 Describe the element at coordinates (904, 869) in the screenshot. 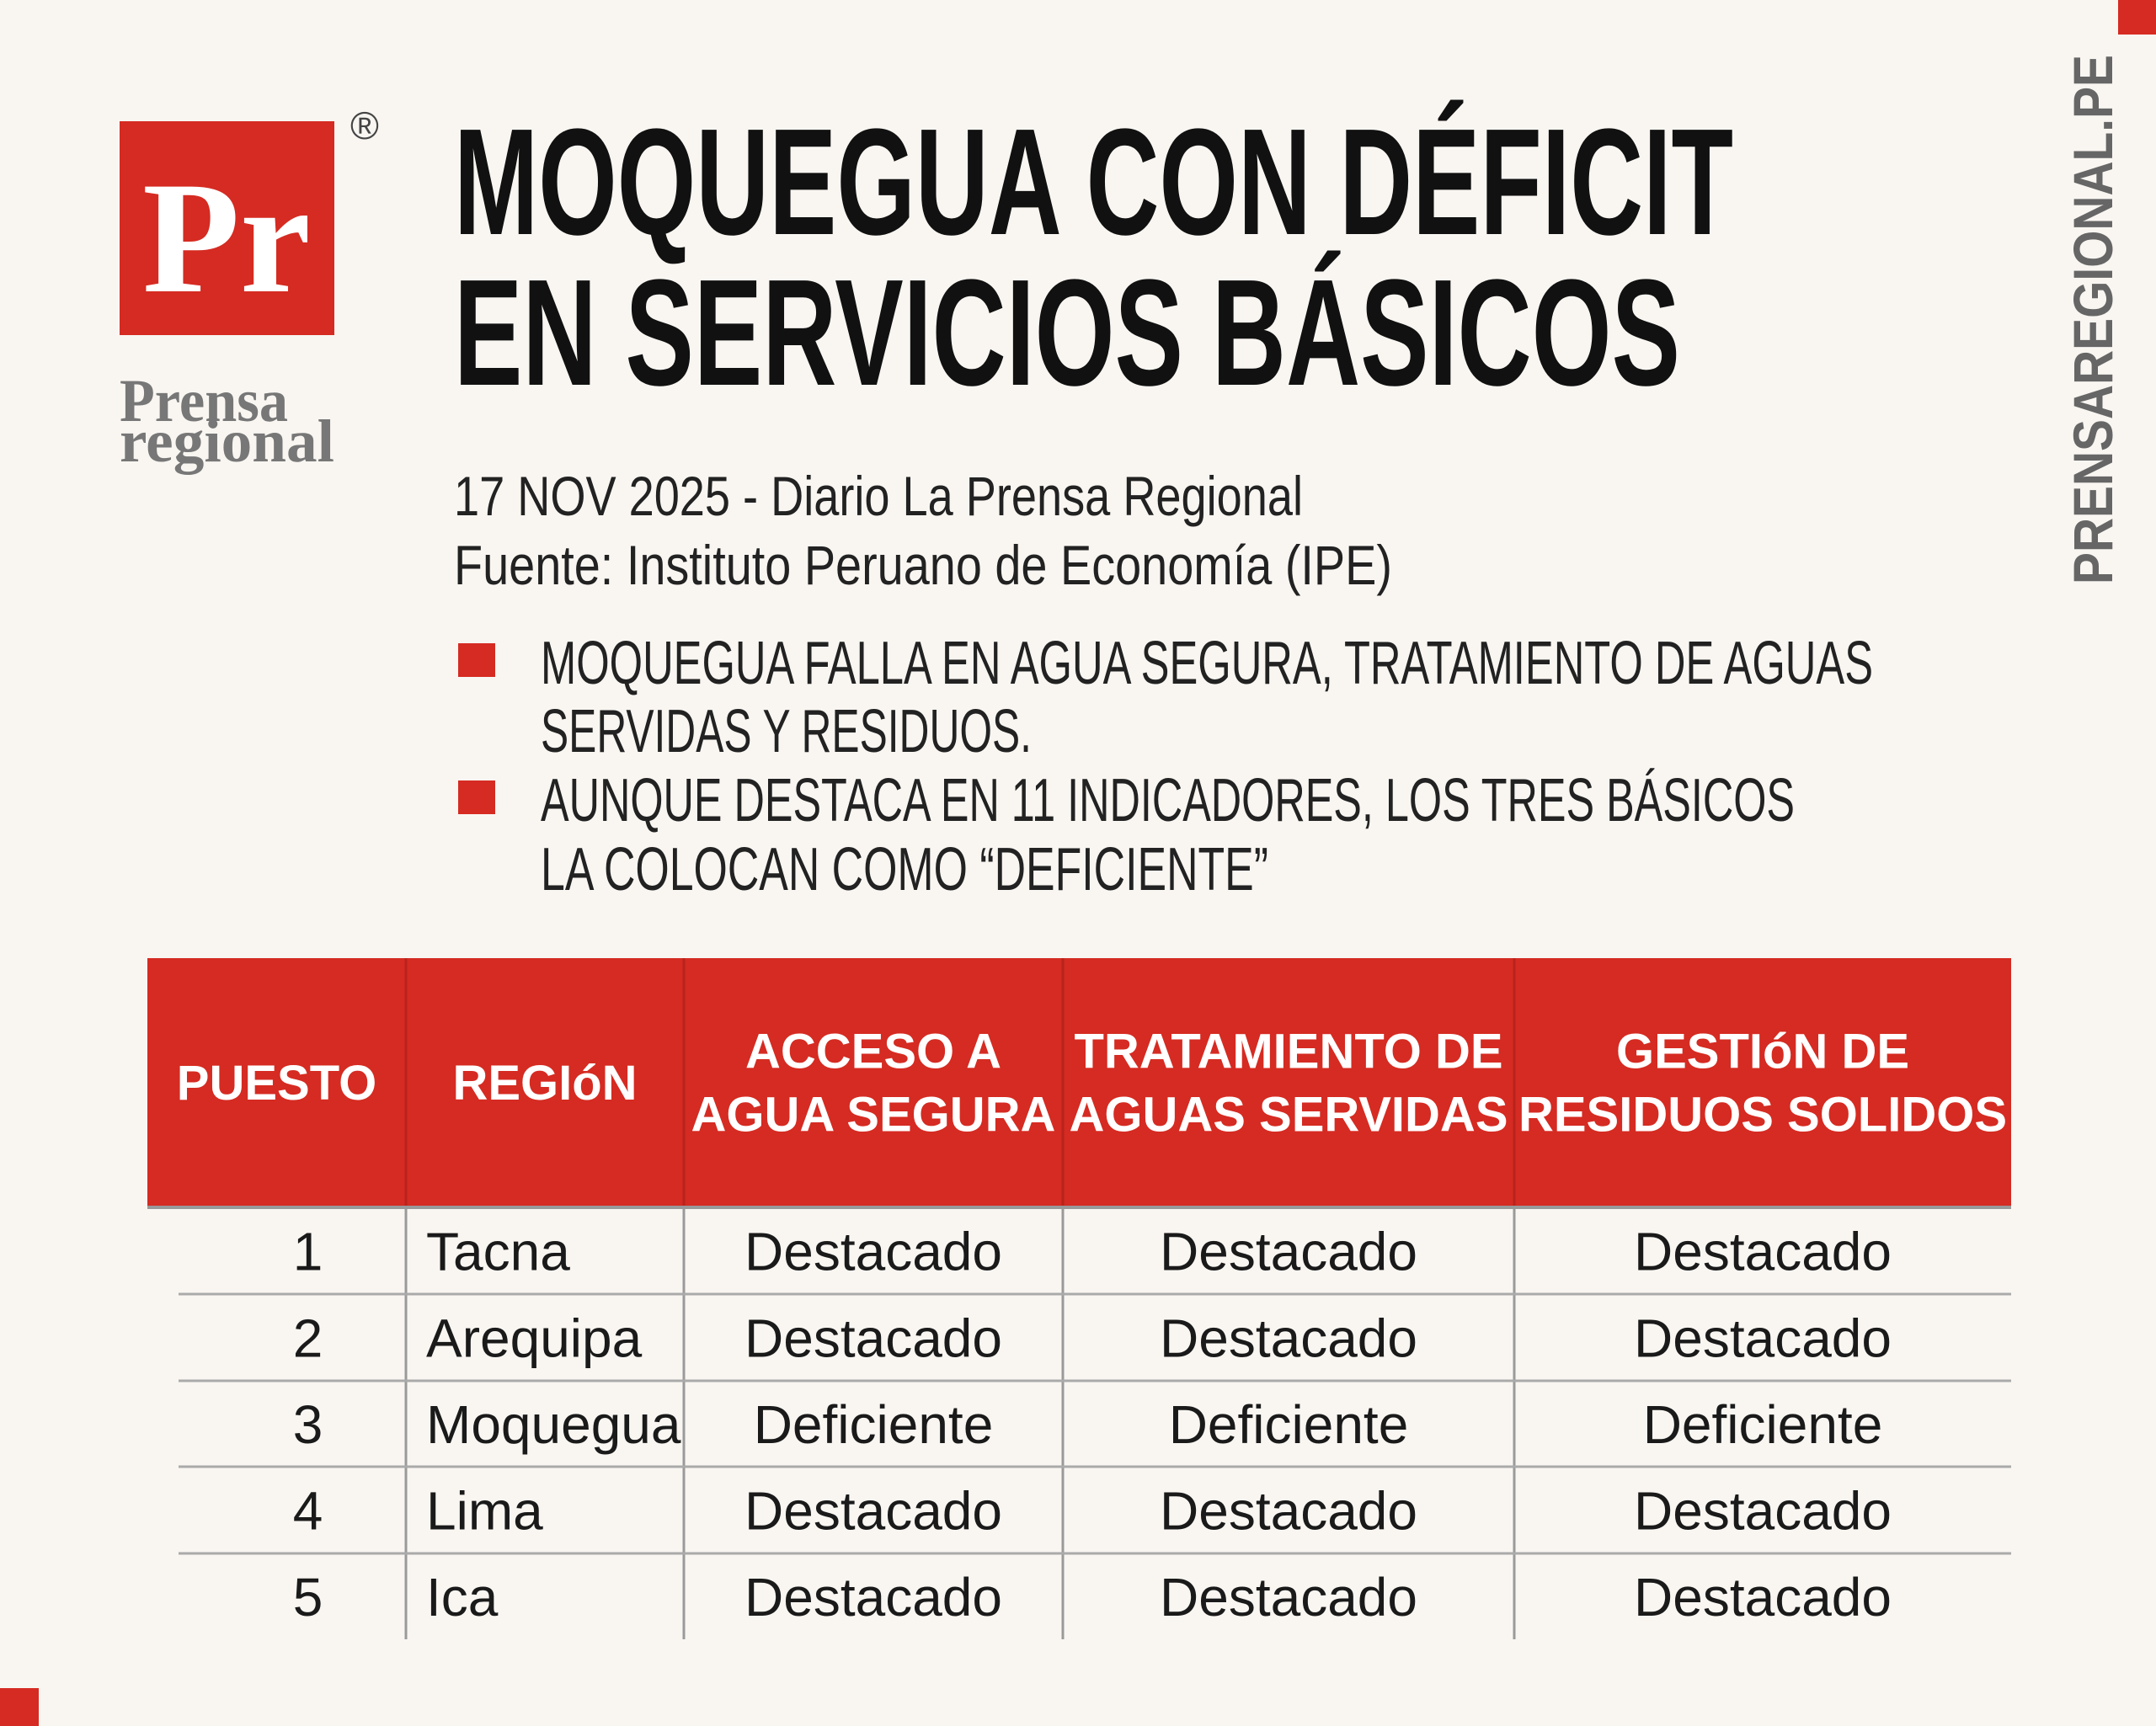

I see `bullet-text: LA COLOCAN COMO “DEFICIENTE”` at that location.